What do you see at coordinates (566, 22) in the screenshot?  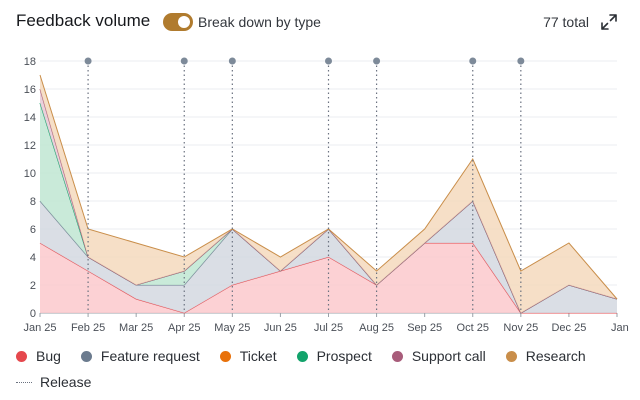 I see `total-count: 77 total` at bounding box center [566, 22].